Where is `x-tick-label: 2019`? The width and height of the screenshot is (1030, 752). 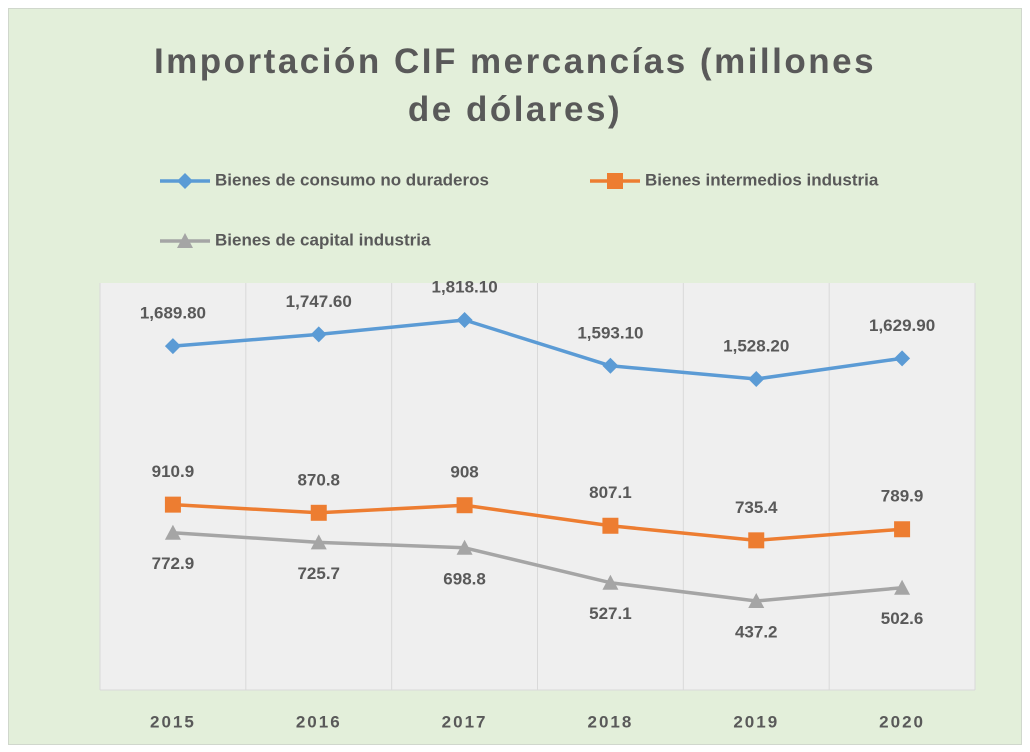 x-tick-label: 2019 is located at coordinates (756, 721).